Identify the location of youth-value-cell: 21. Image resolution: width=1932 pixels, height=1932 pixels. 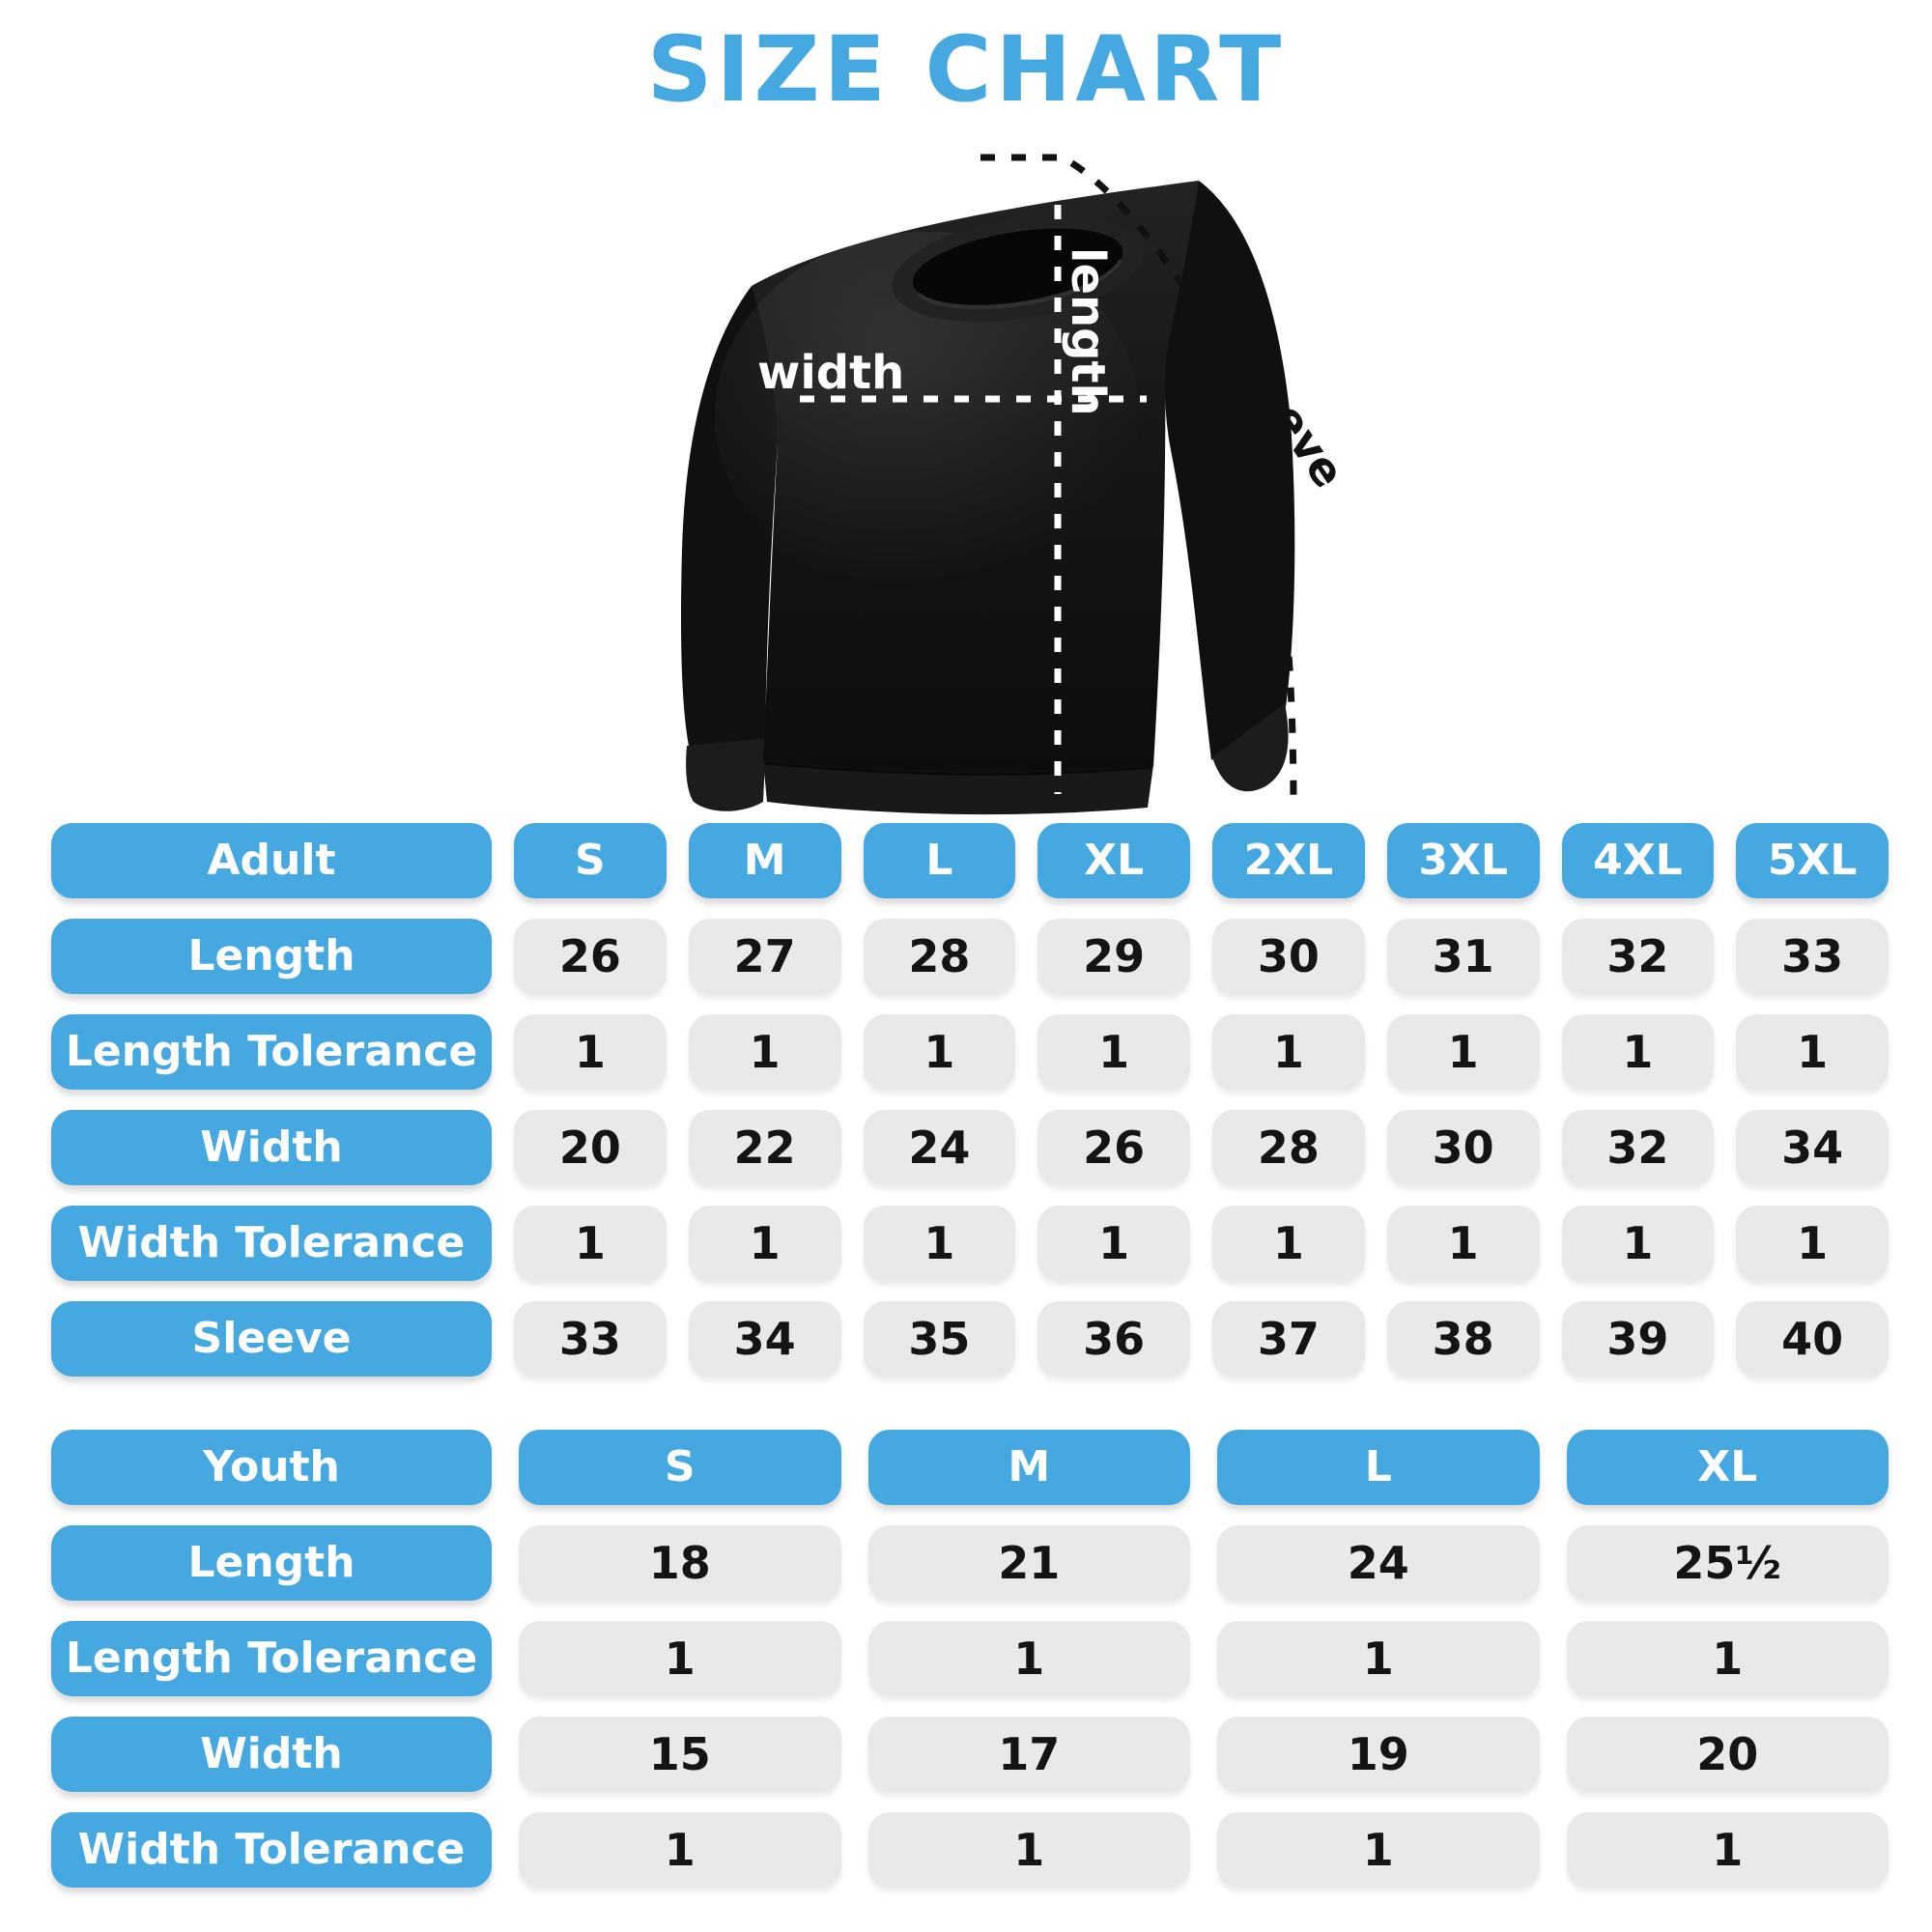
(1028, 1563).